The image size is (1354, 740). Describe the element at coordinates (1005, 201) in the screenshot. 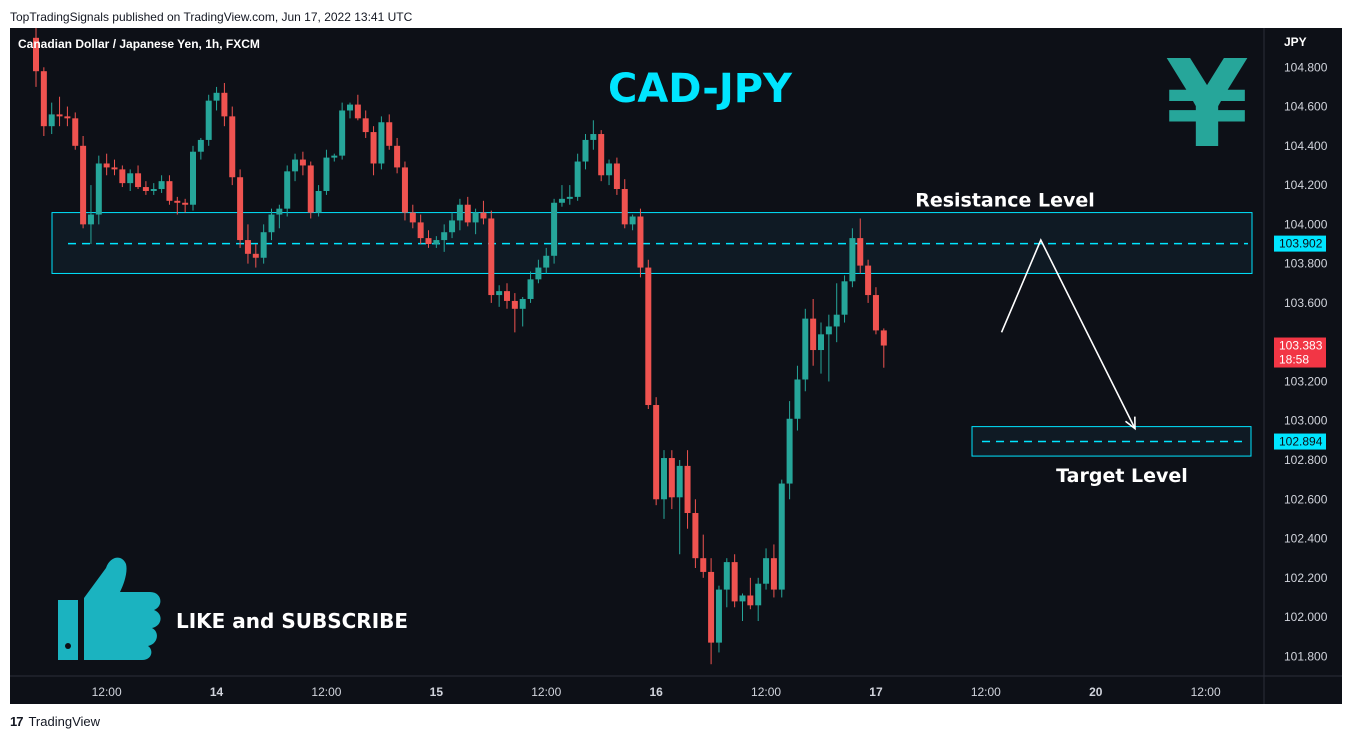

I see `resistance-label: Resistance Level` at that location.